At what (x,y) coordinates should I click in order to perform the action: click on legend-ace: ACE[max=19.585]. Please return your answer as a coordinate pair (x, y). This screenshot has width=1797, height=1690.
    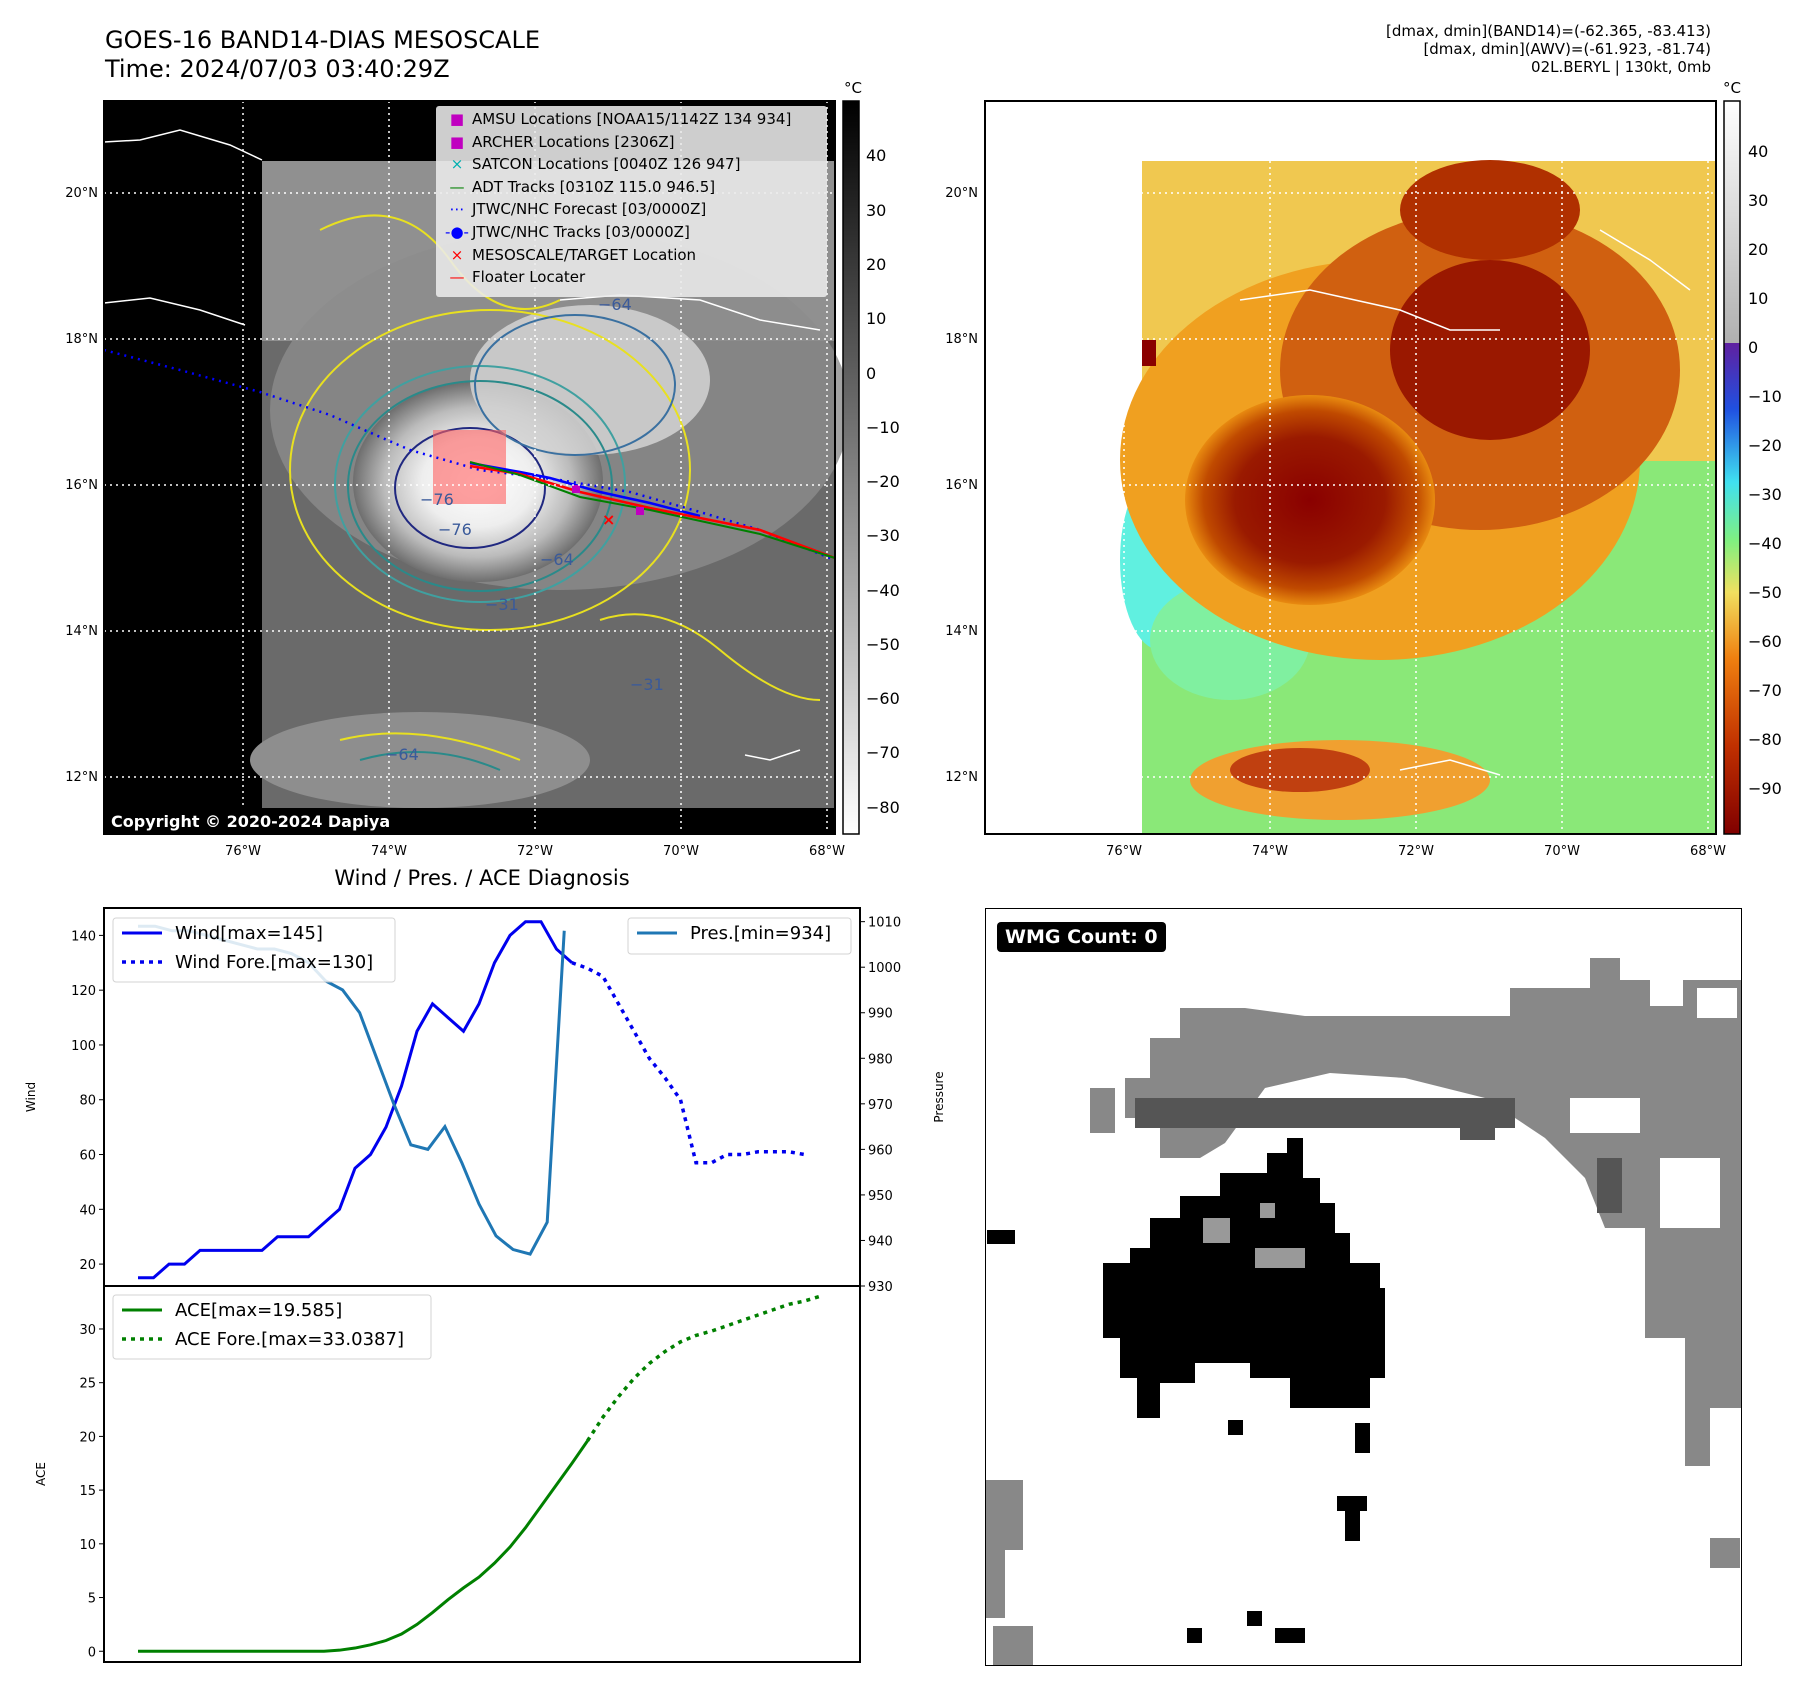
    Looking at the image, I should click on (258, 1310).